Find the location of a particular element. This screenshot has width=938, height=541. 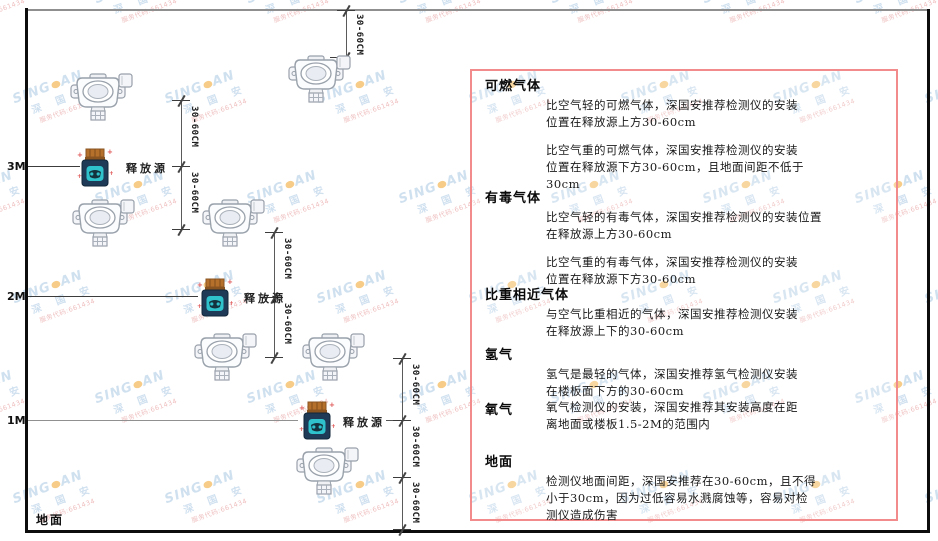

height-axis-line is located at coordinates (26, 270).